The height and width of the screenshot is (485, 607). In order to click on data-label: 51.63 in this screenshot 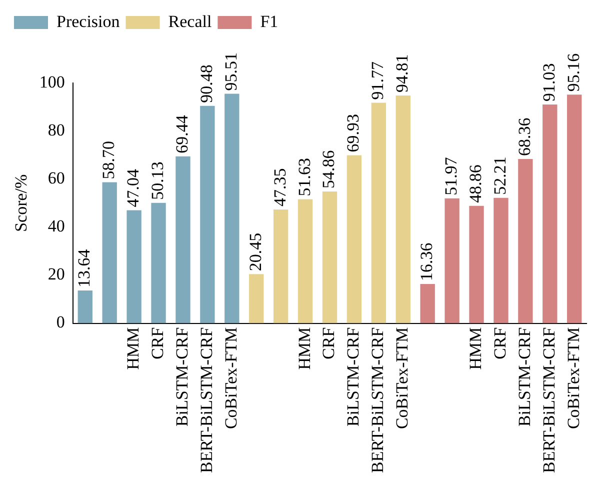, I will do `click(304, 177)`.